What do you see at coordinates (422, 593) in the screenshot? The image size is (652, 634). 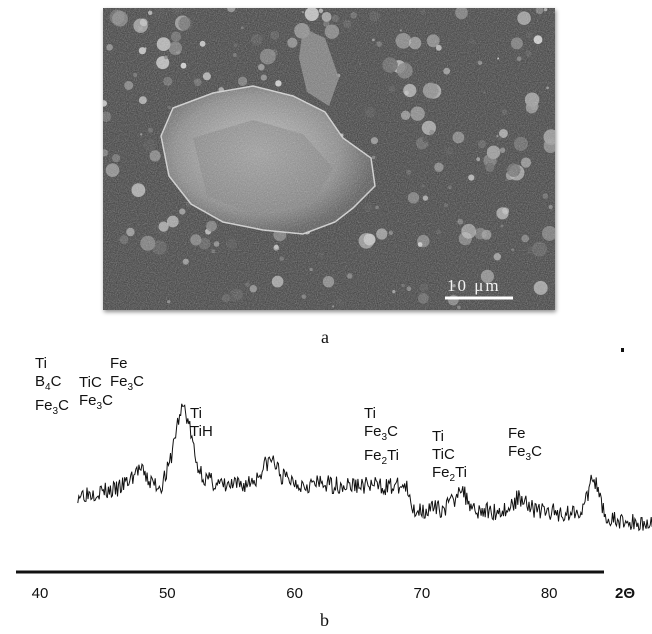 I see `x-tick-label: 70` at bounding box center [422, 593].